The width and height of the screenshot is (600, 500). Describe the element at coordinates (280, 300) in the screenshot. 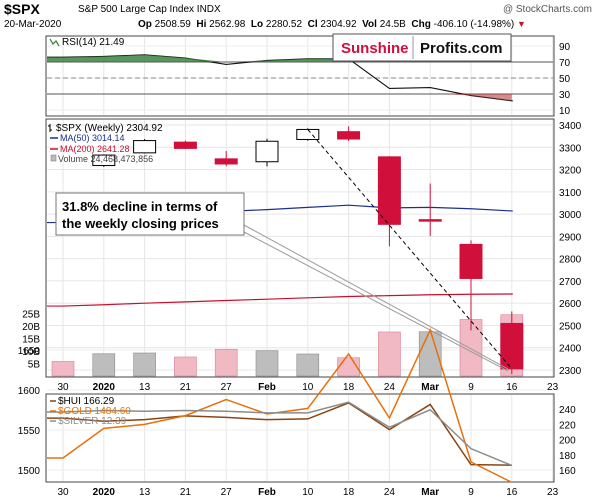

I see `ma200-line` at that location.